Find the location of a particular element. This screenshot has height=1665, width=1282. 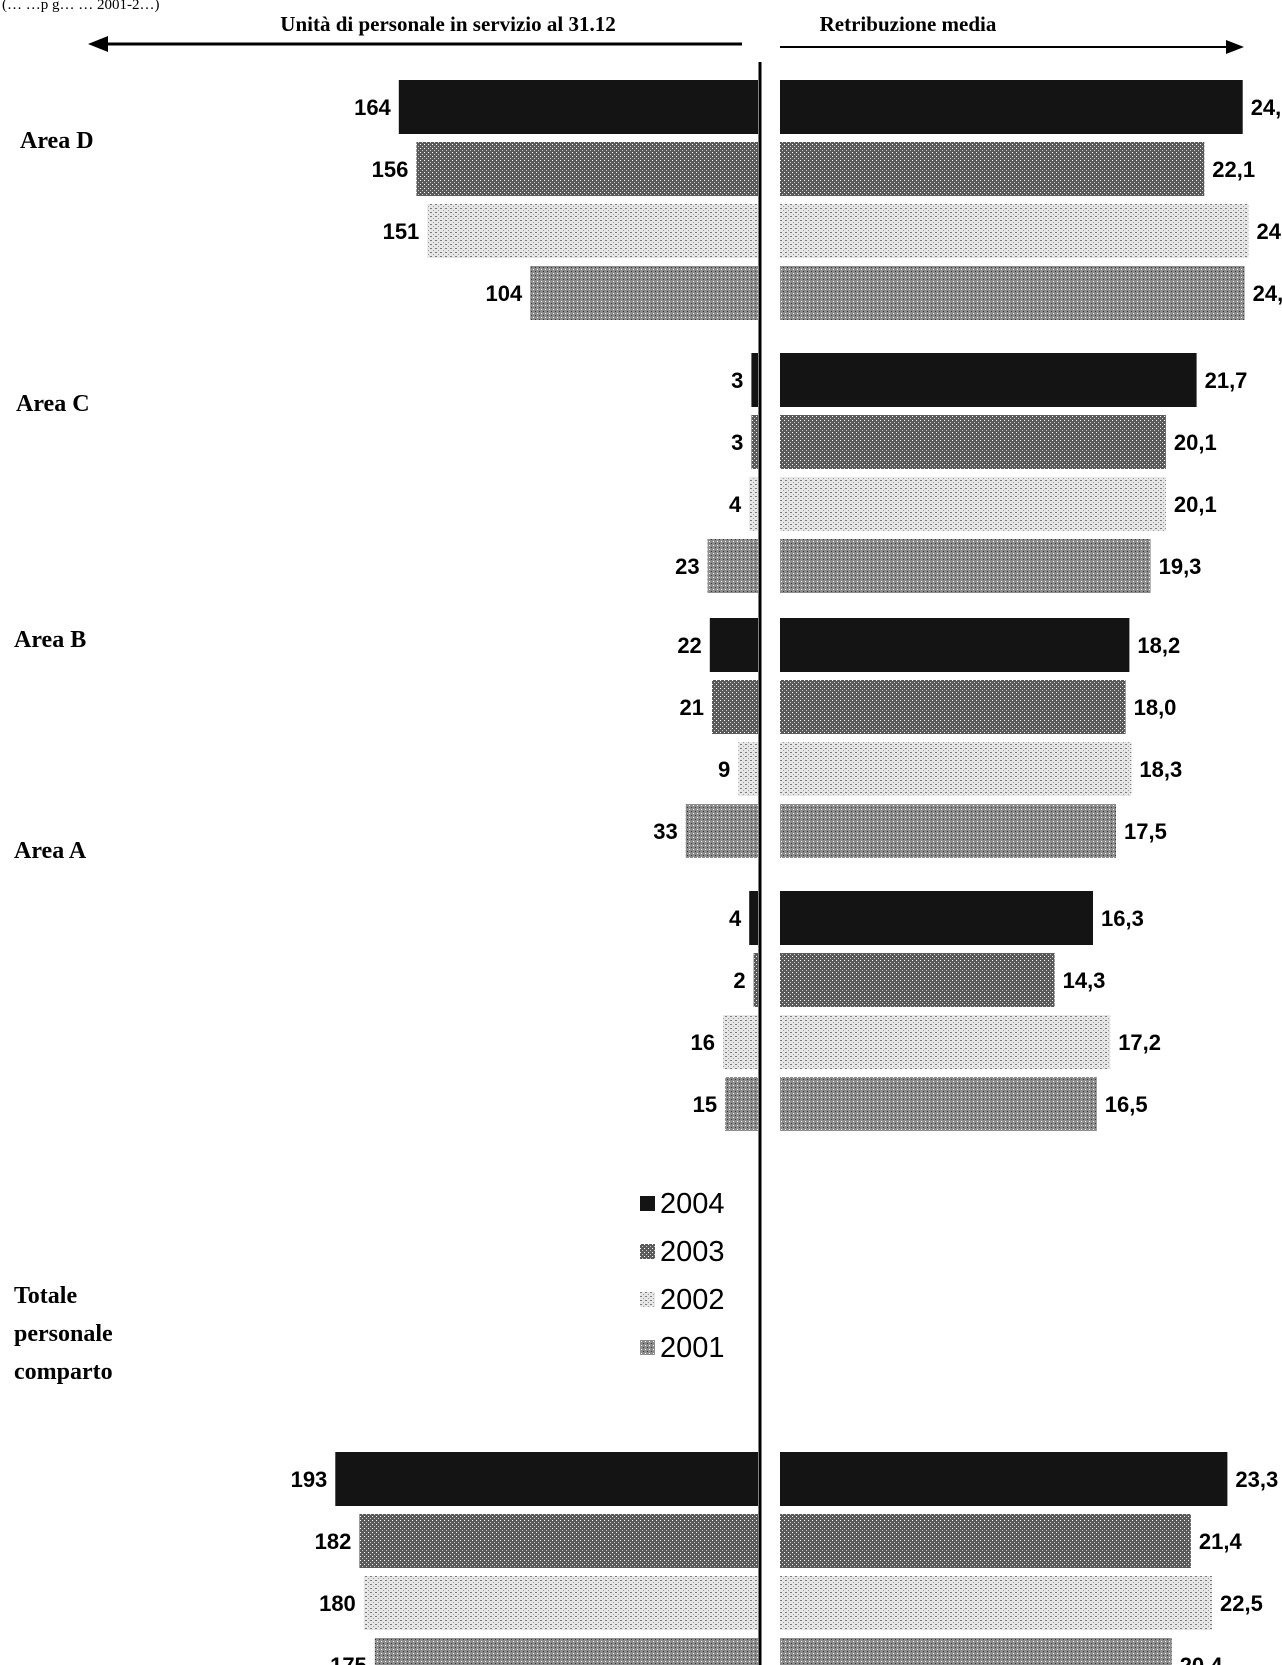

left-value-label-0-2001: 104 is located at coordinates (503, 293).